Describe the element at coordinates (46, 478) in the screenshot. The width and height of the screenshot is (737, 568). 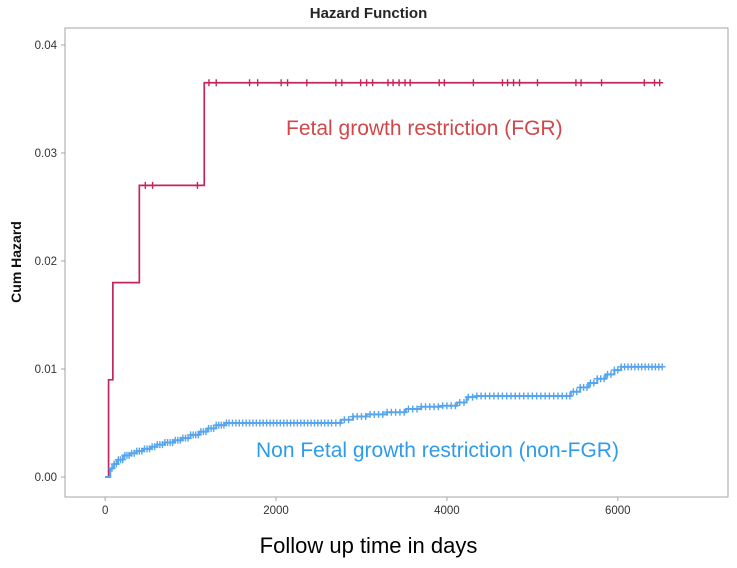
I see `y-tick-label: 0.00` at that location.